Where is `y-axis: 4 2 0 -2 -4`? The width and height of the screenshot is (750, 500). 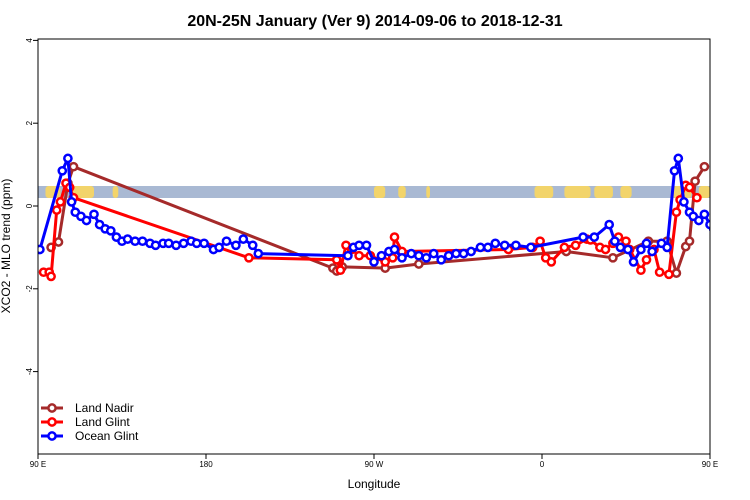 y-axis: 4 2 0 -2 -4 is located at coordinates (31, 206).